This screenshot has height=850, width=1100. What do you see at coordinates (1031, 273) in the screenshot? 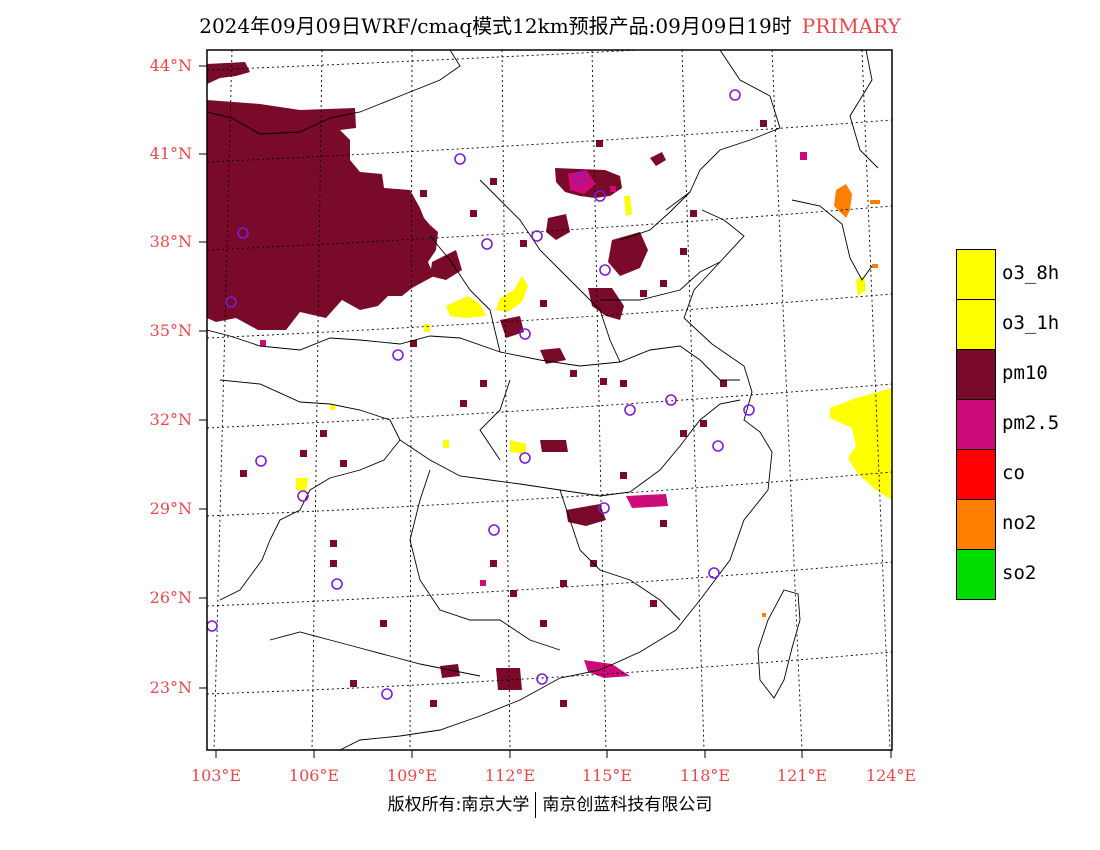
I see `legend-label: o3_8h` at bounding box center [1031, 273].